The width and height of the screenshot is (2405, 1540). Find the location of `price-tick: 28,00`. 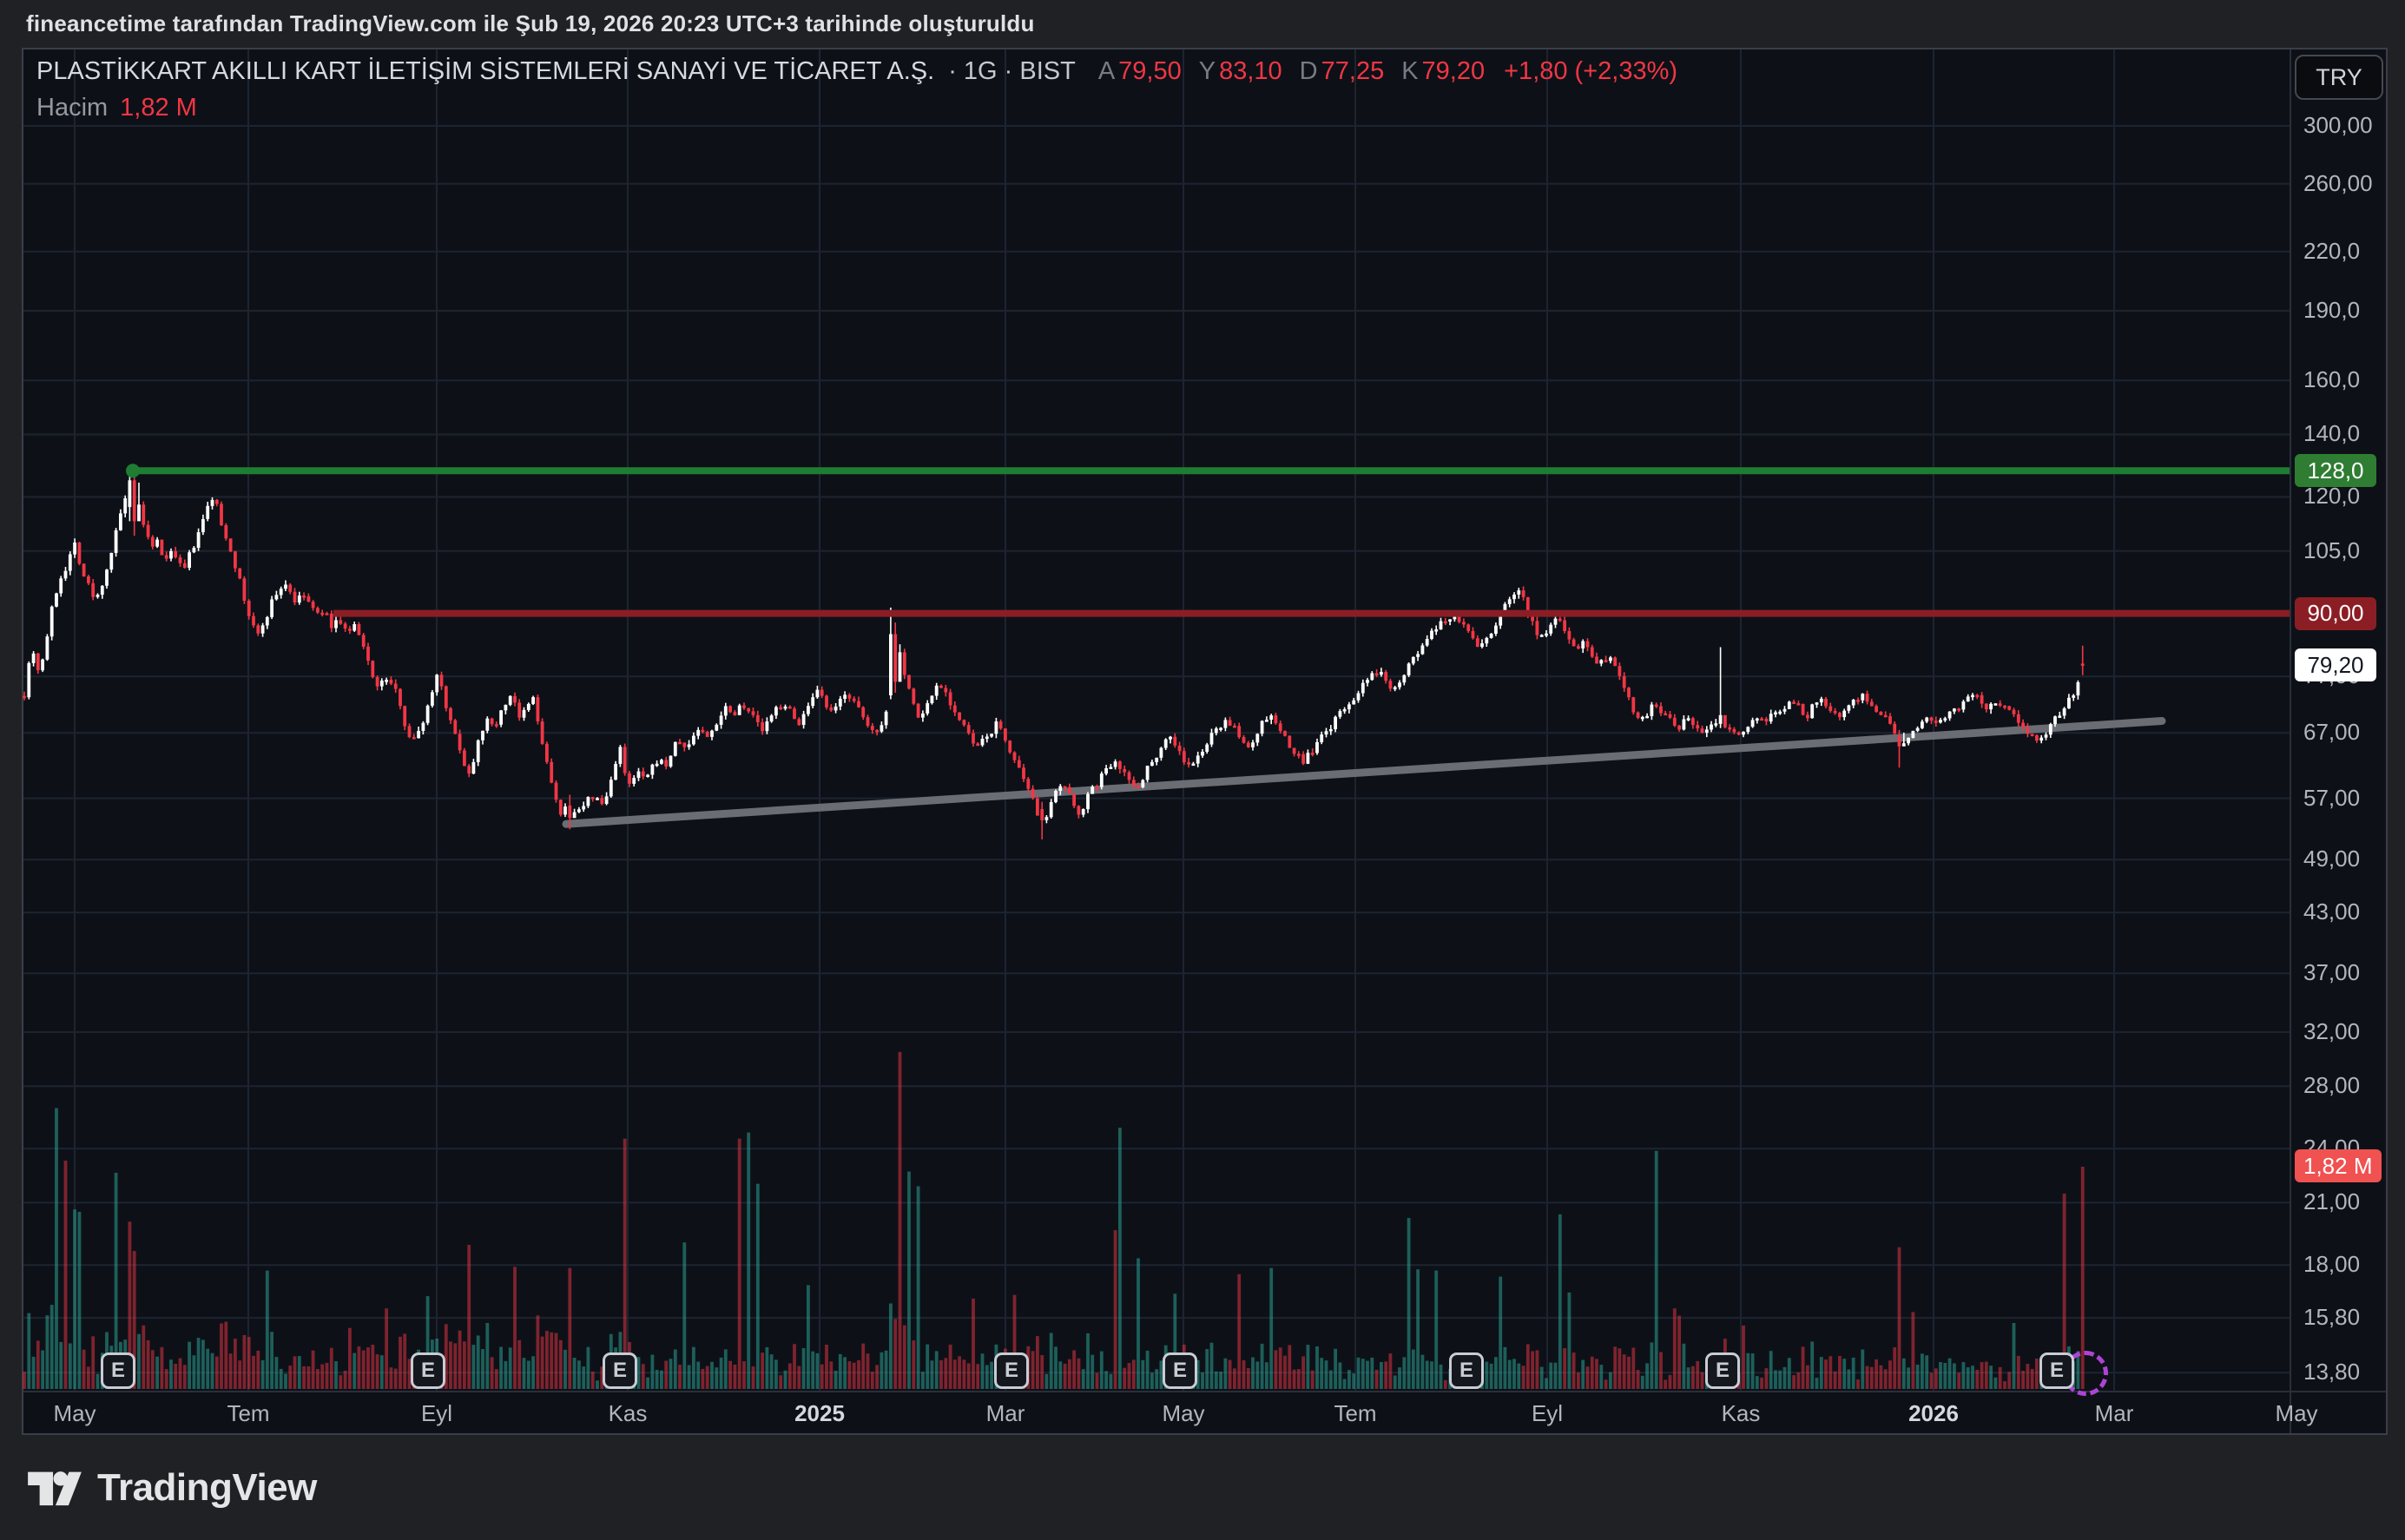

price-tick: 28,00 is located at coordinates (2332, 1086).